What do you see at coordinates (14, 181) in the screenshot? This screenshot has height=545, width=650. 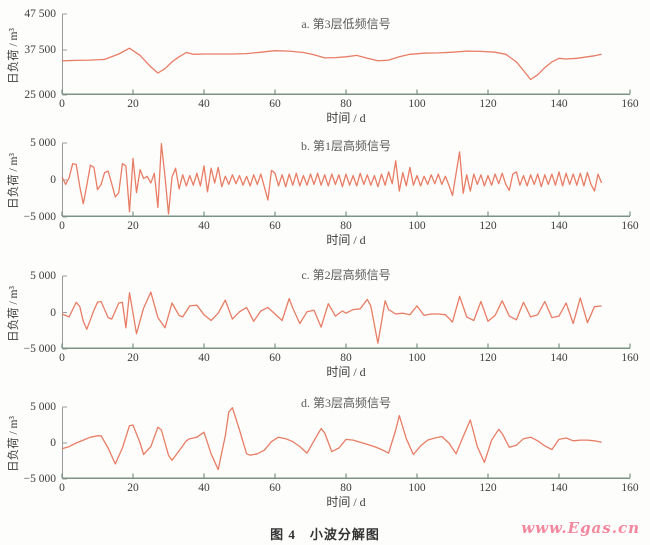 I see `y-axis-label-b: 日负荷 / m³` at bounding box center [14, 181].